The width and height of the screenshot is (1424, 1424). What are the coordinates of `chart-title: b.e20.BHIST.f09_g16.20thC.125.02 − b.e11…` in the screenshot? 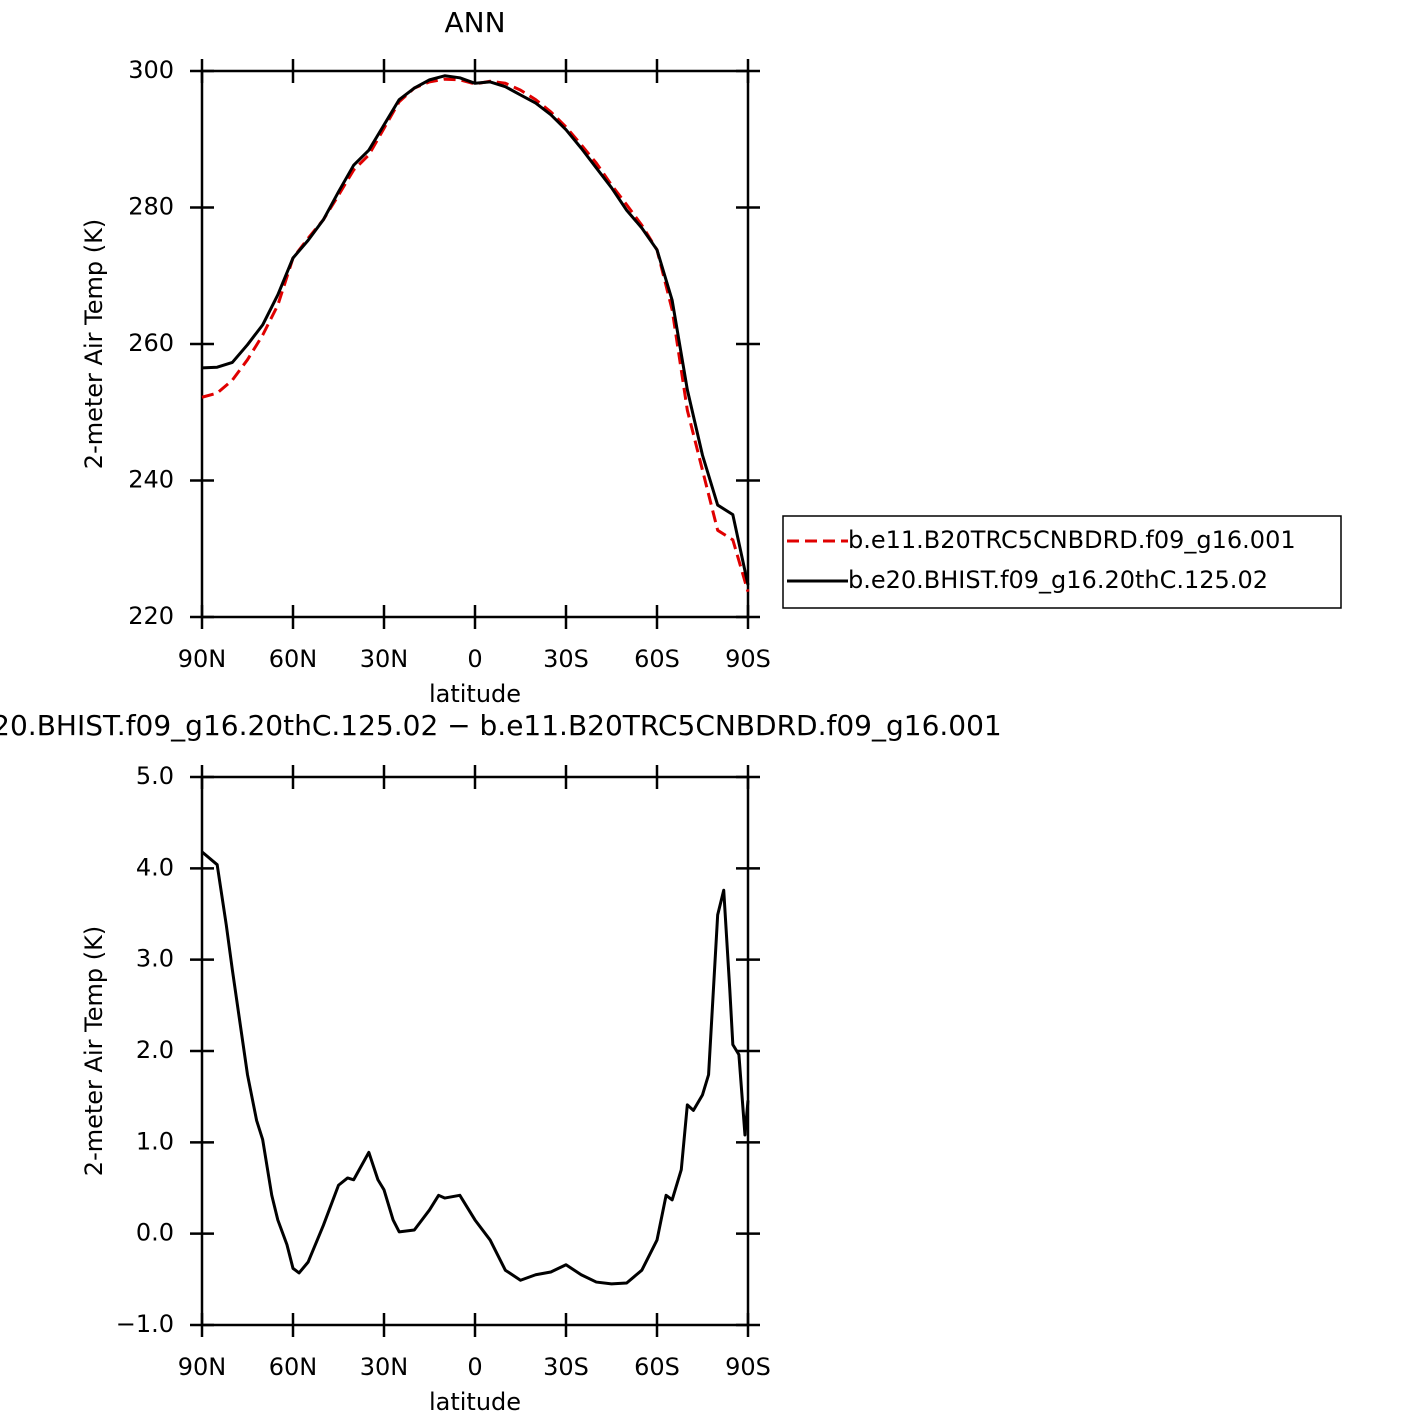 It's located at (501, 725).